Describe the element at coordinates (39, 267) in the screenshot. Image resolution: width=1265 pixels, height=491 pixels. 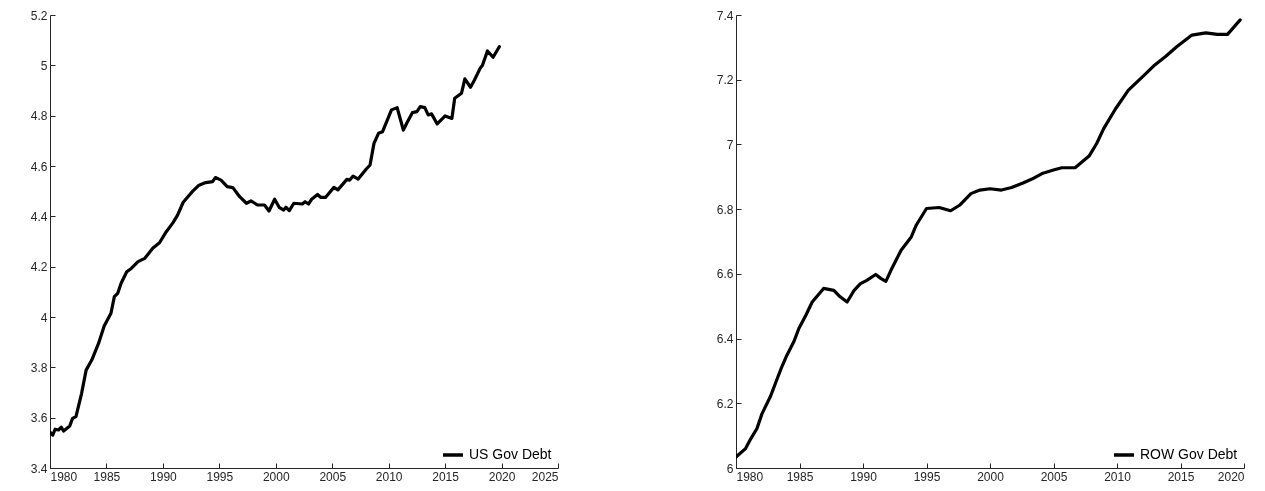
I see `y-tick-label: 4.2` at that location.